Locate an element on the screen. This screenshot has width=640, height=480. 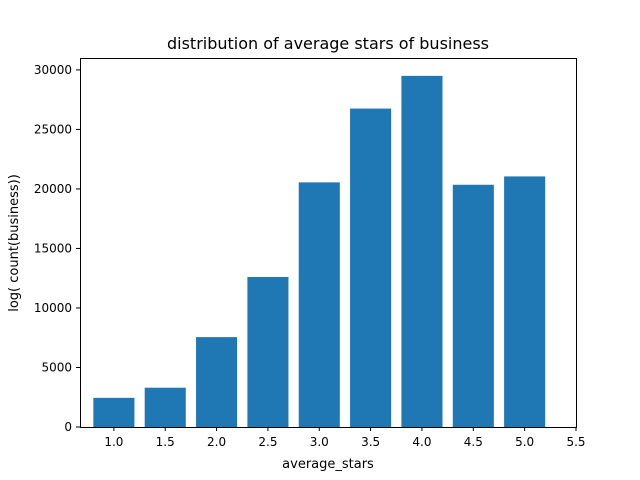
y-axis-label: log( count(business)) is located at coordinates (14, 243).